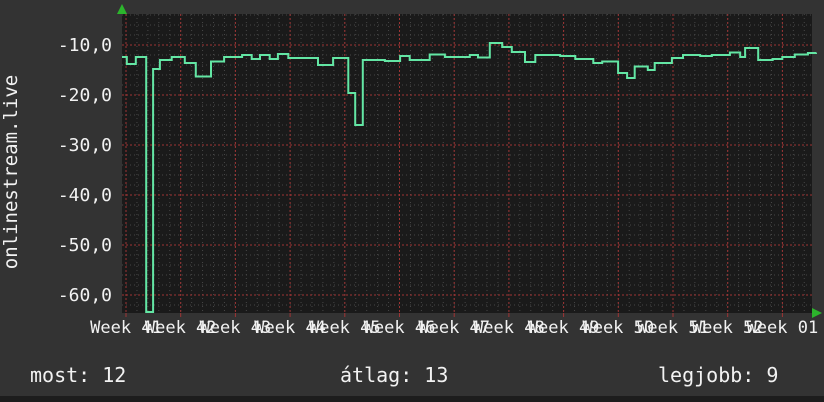 This screenshot has width=824, height=402. Describe the element at coordinates (181, 328) in the screenshot. I see `x-tick-label: Week 42` at that location.